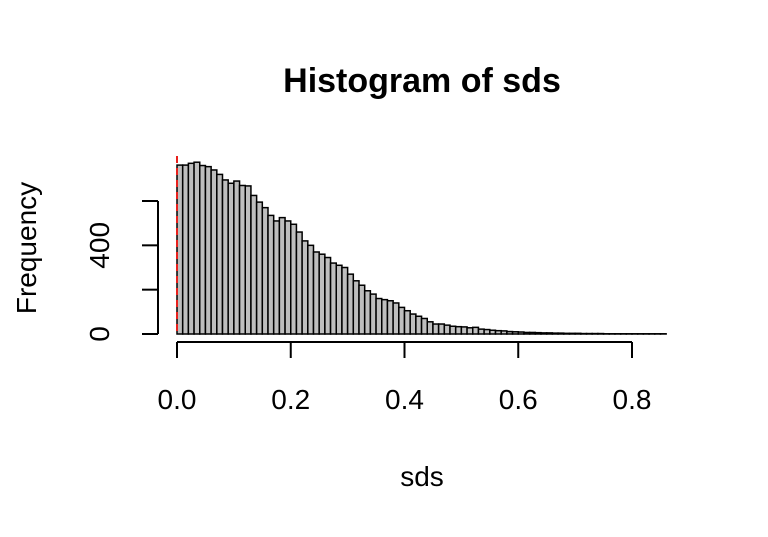 This screenshot has width=768, height=537. I want to click on y-tick-label: 0, so click(99, 334).